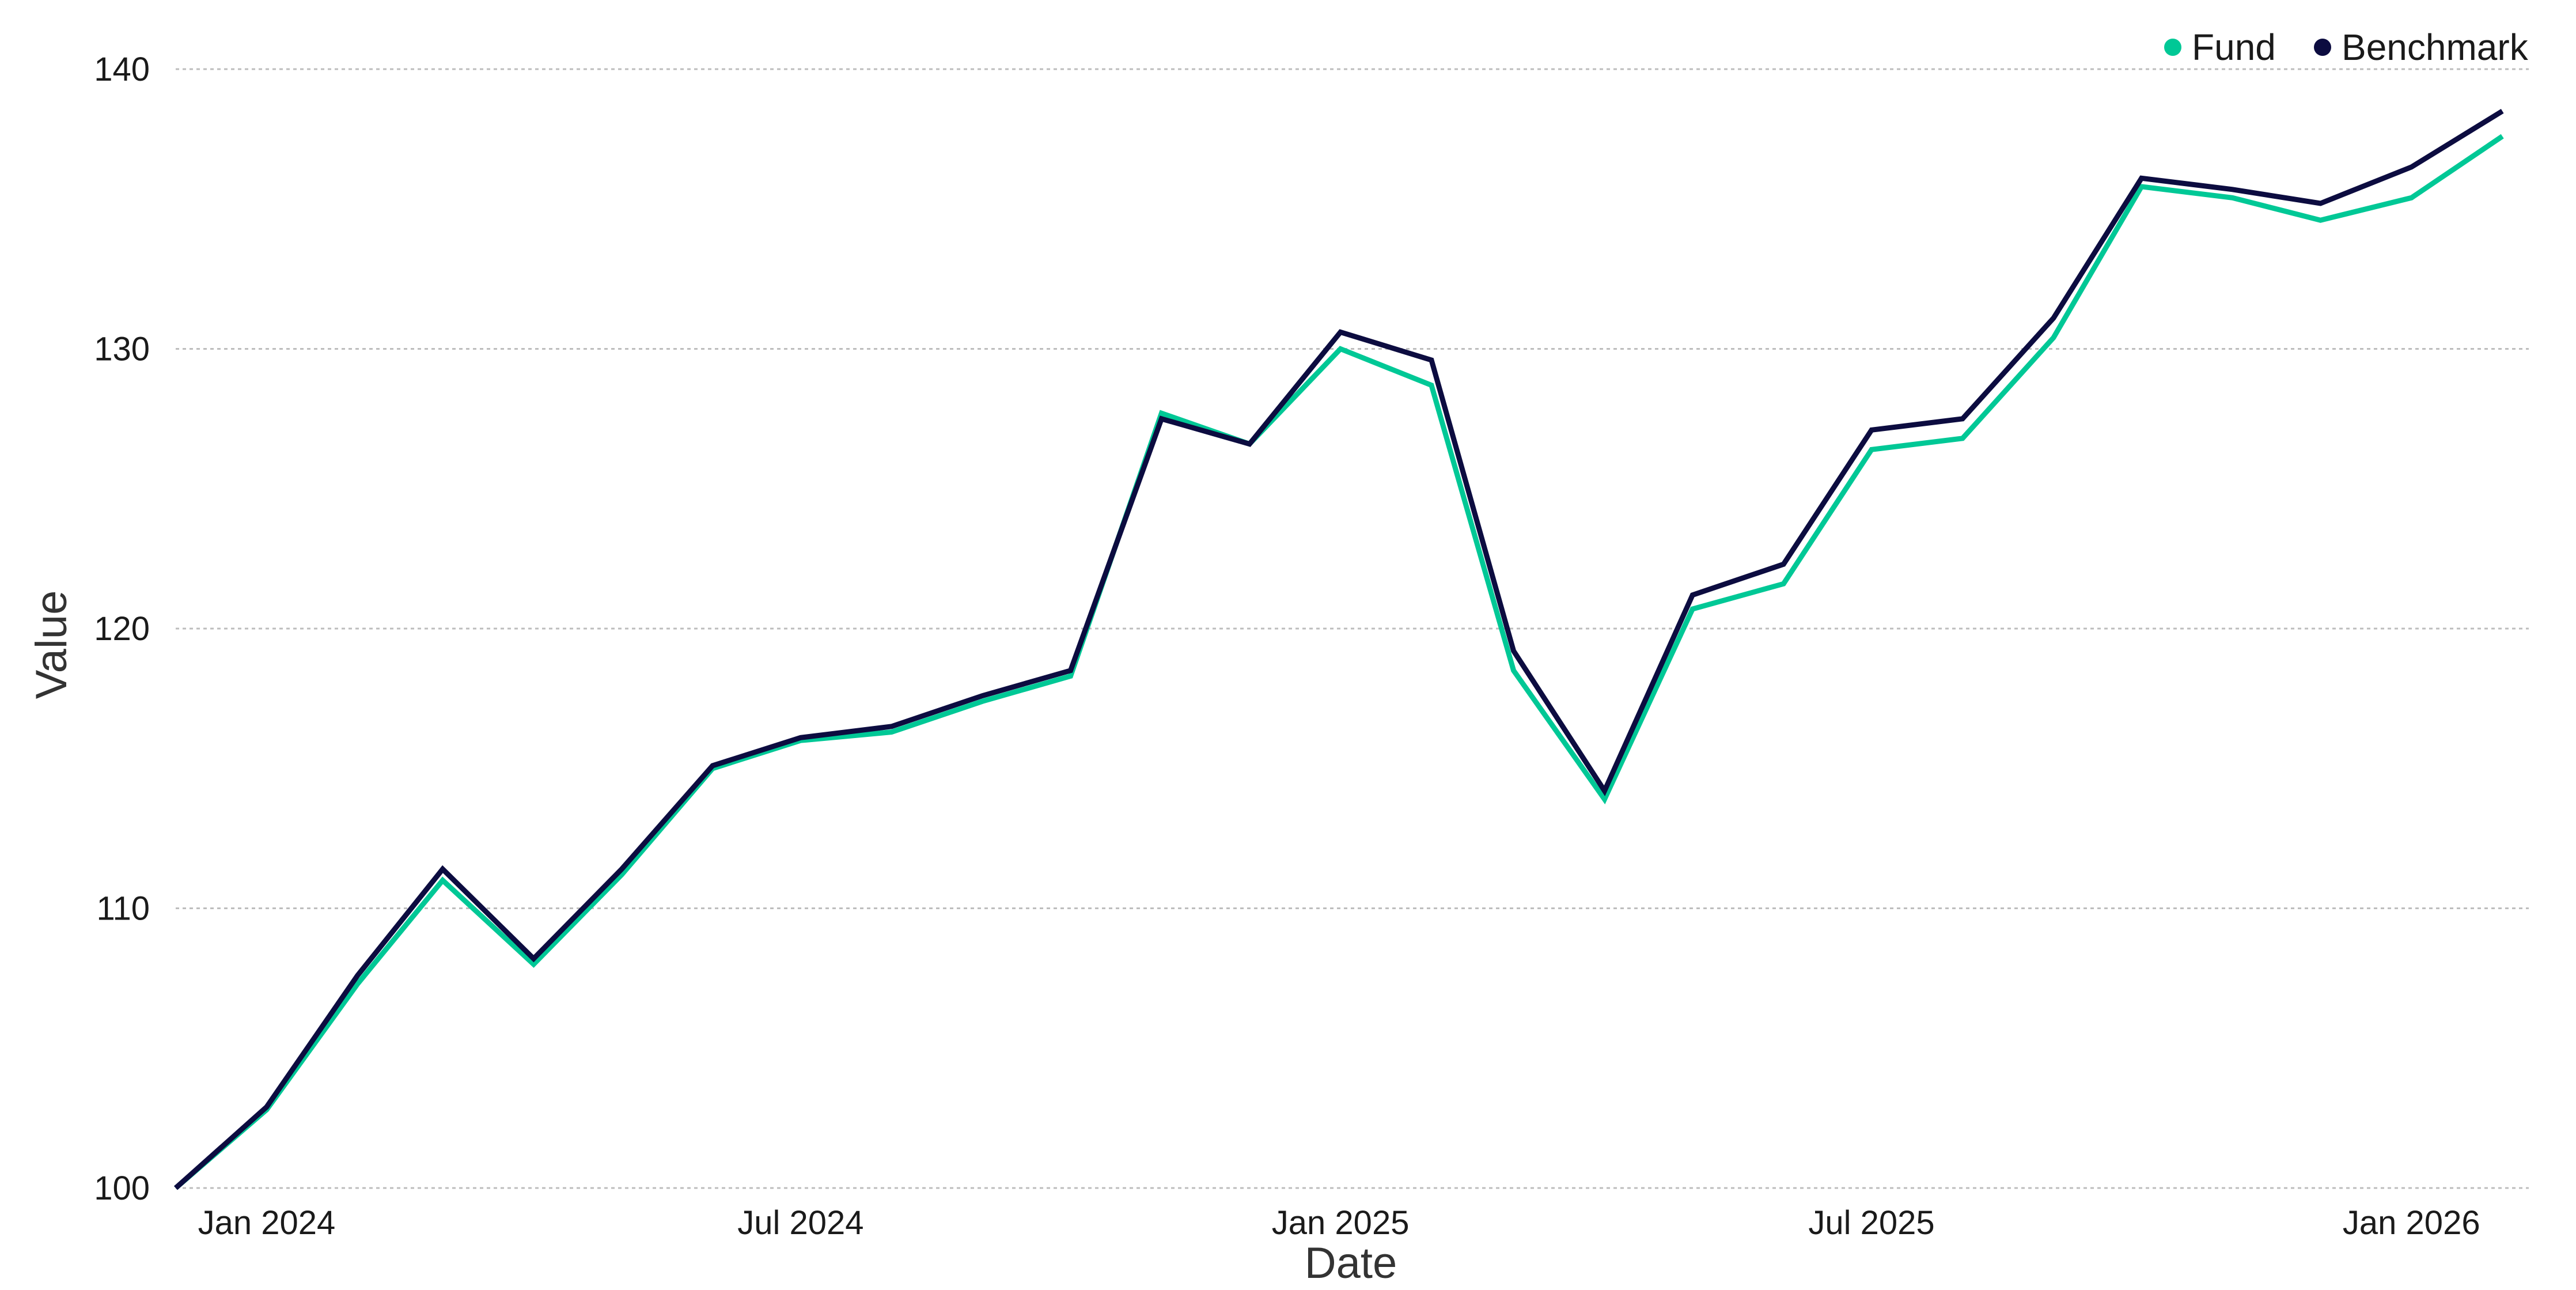 The width and height of the screenshot is (2576, 1290). What do you see at coordinates (122, 69) in the screenshot?
I see `y-tick-label: 140` at bounding box center [122, 69].